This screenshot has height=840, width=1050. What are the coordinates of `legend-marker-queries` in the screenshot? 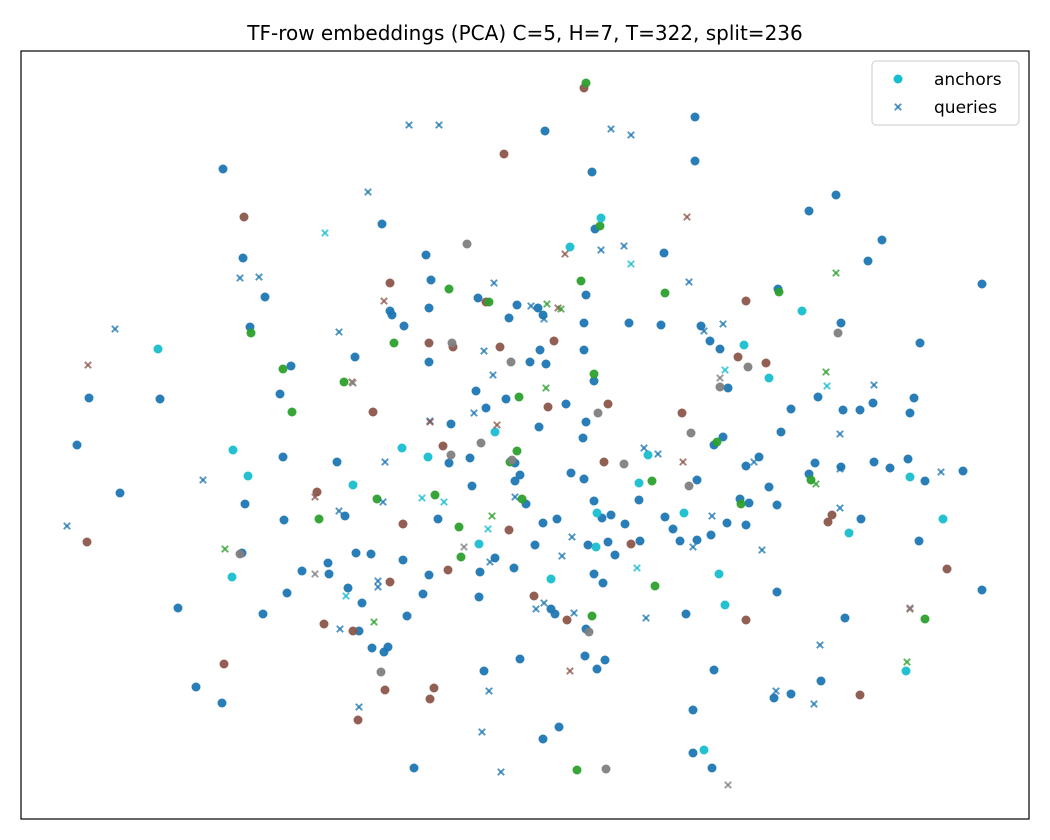 It's located at (898, 107).